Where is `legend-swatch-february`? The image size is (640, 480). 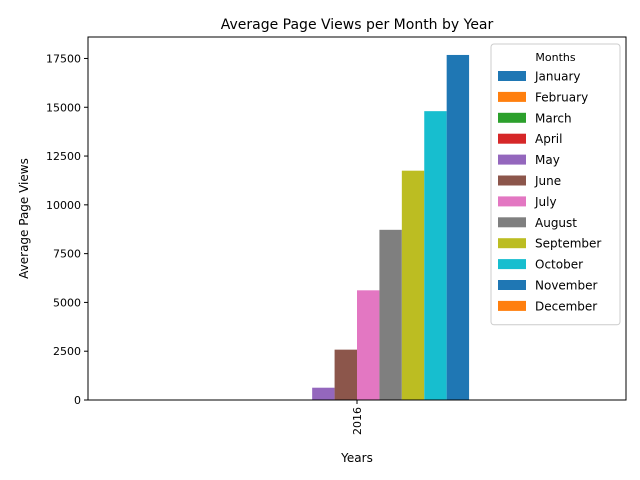 legend-swatch-february is located at coordinates (512, 96).